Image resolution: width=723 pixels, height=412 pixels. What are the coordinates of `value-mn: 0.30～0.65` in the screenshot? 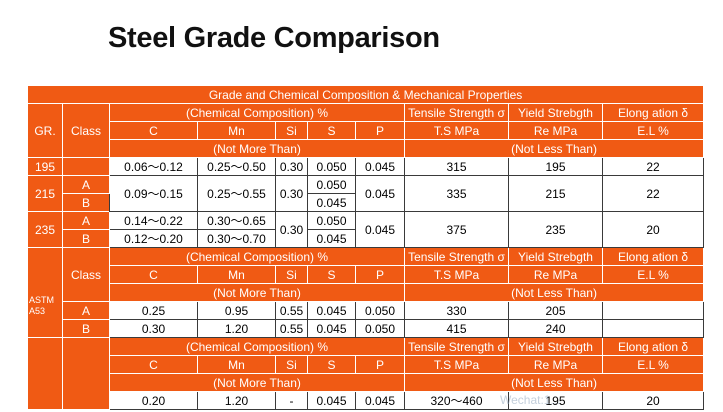 It's located at (236, 220).